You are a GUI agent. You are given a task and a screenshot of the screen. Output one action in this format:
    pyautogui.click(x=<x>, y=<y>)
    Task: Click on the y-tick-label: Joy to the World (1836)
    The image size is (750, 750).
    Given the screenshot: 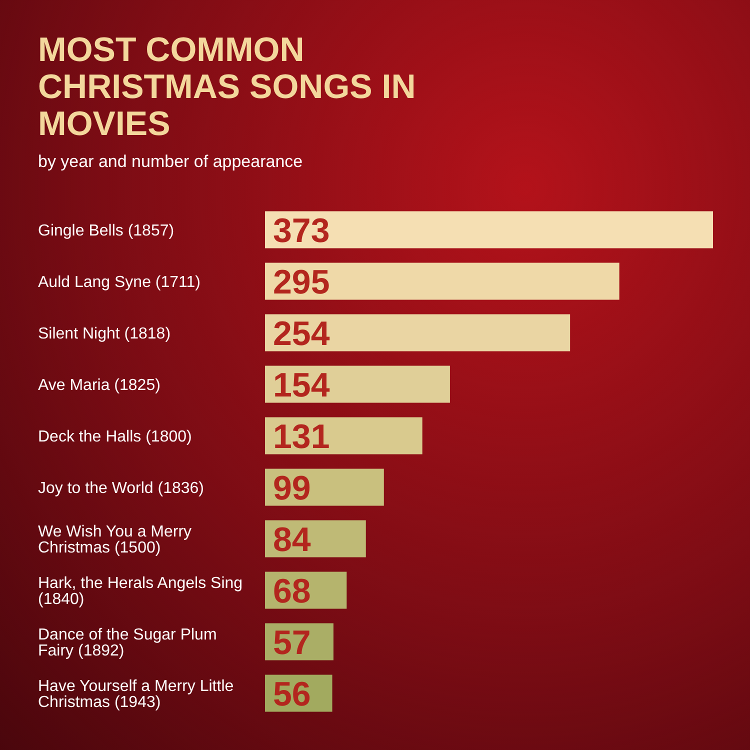 What is the action you would take?
    pyautogui.click(x=121, y=488)
    